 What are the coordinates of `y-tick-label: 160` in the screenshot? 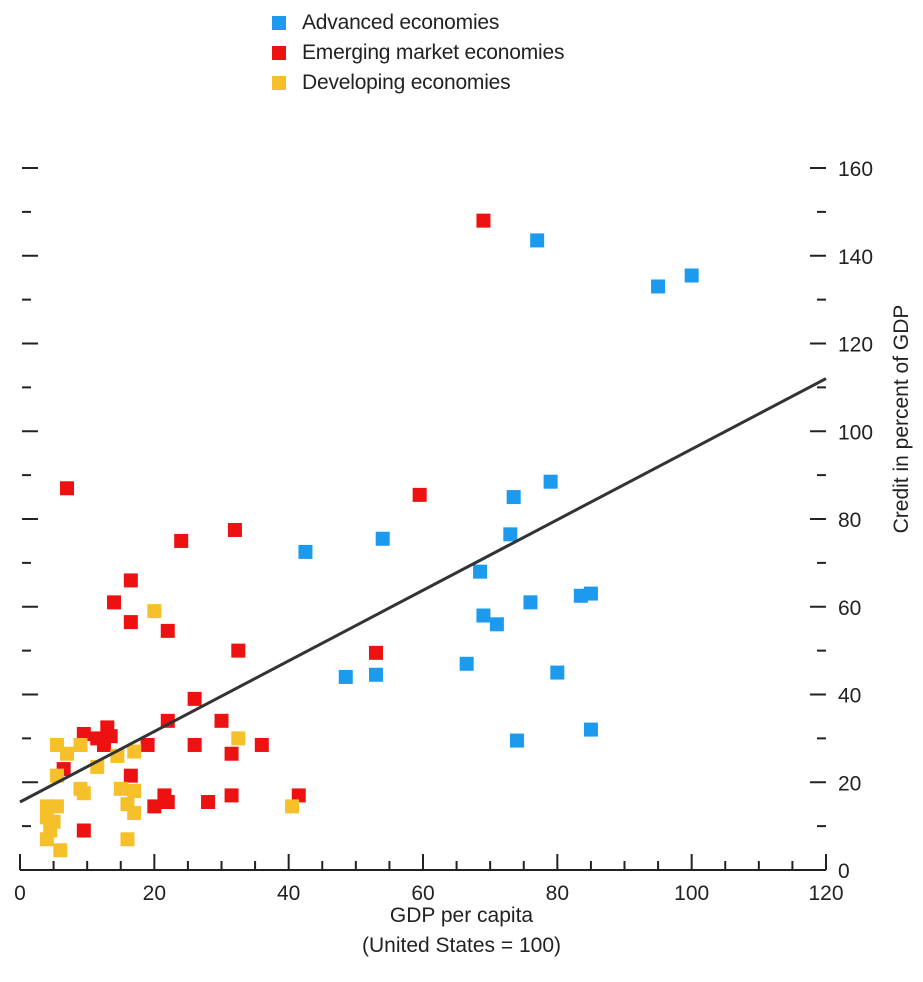 It's located at (855, 169).